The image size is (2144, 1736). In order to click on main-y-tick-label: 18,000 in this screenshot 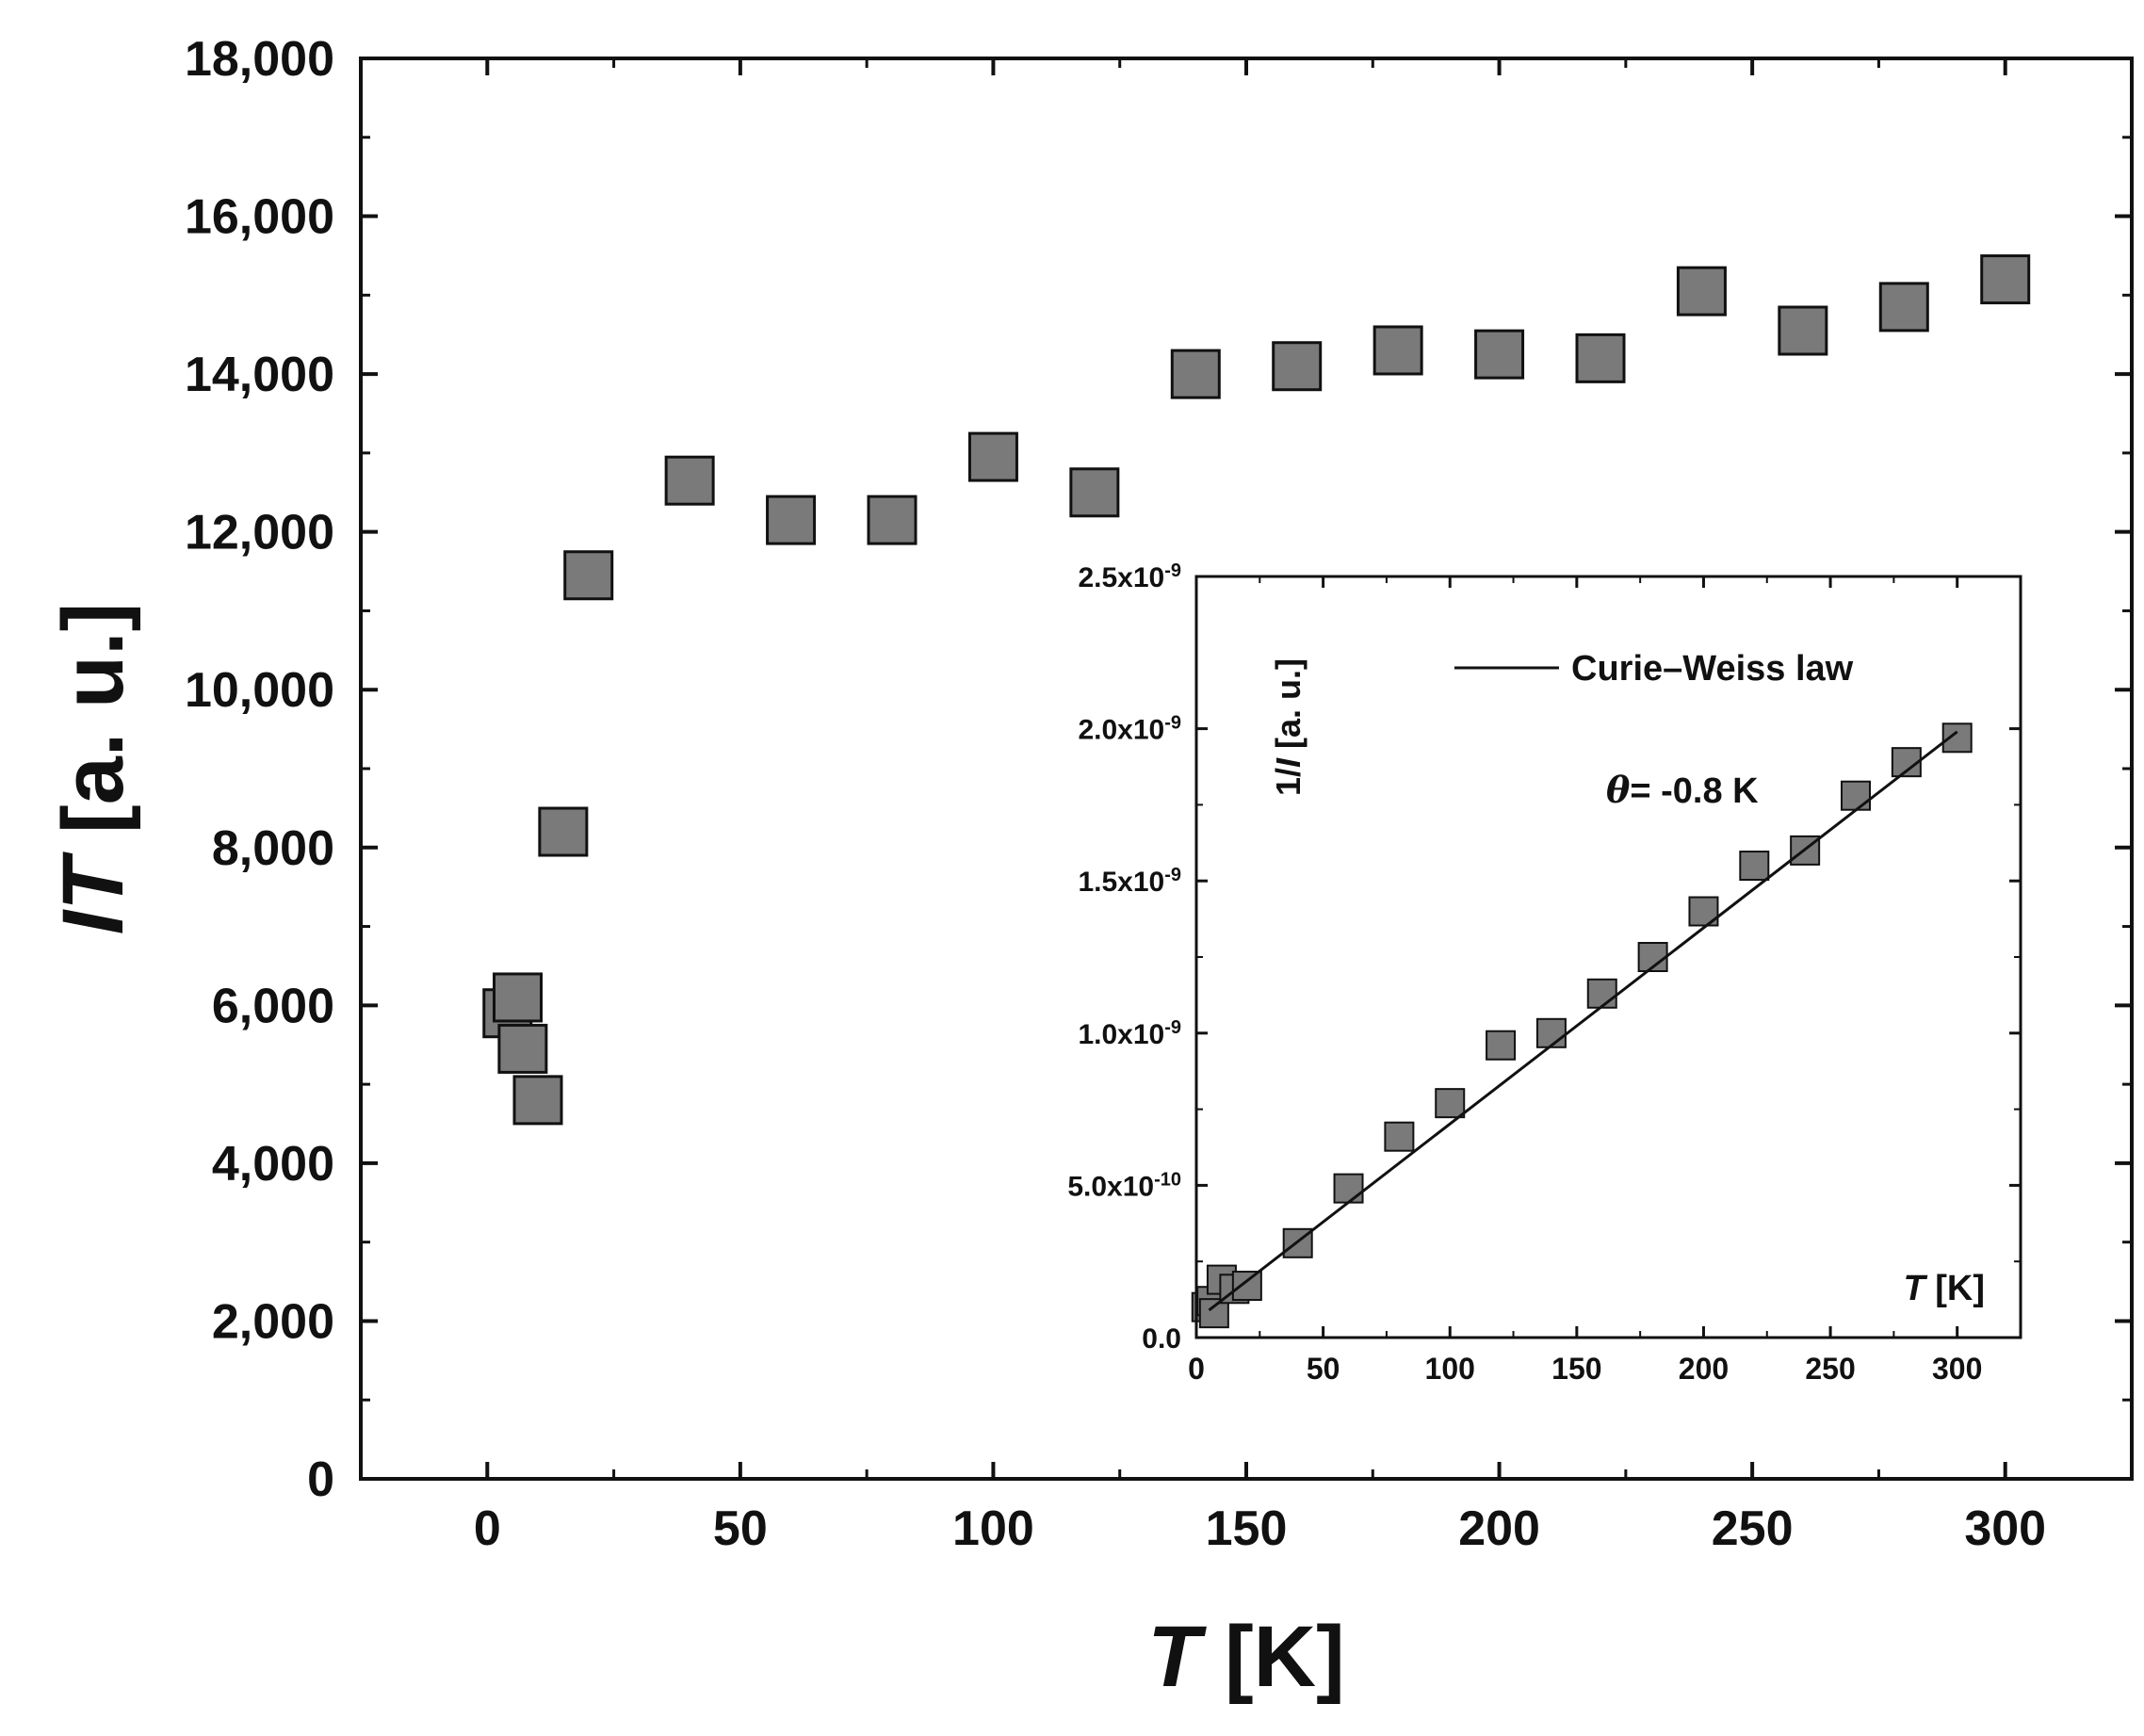, I will do `click(259, 59)`.